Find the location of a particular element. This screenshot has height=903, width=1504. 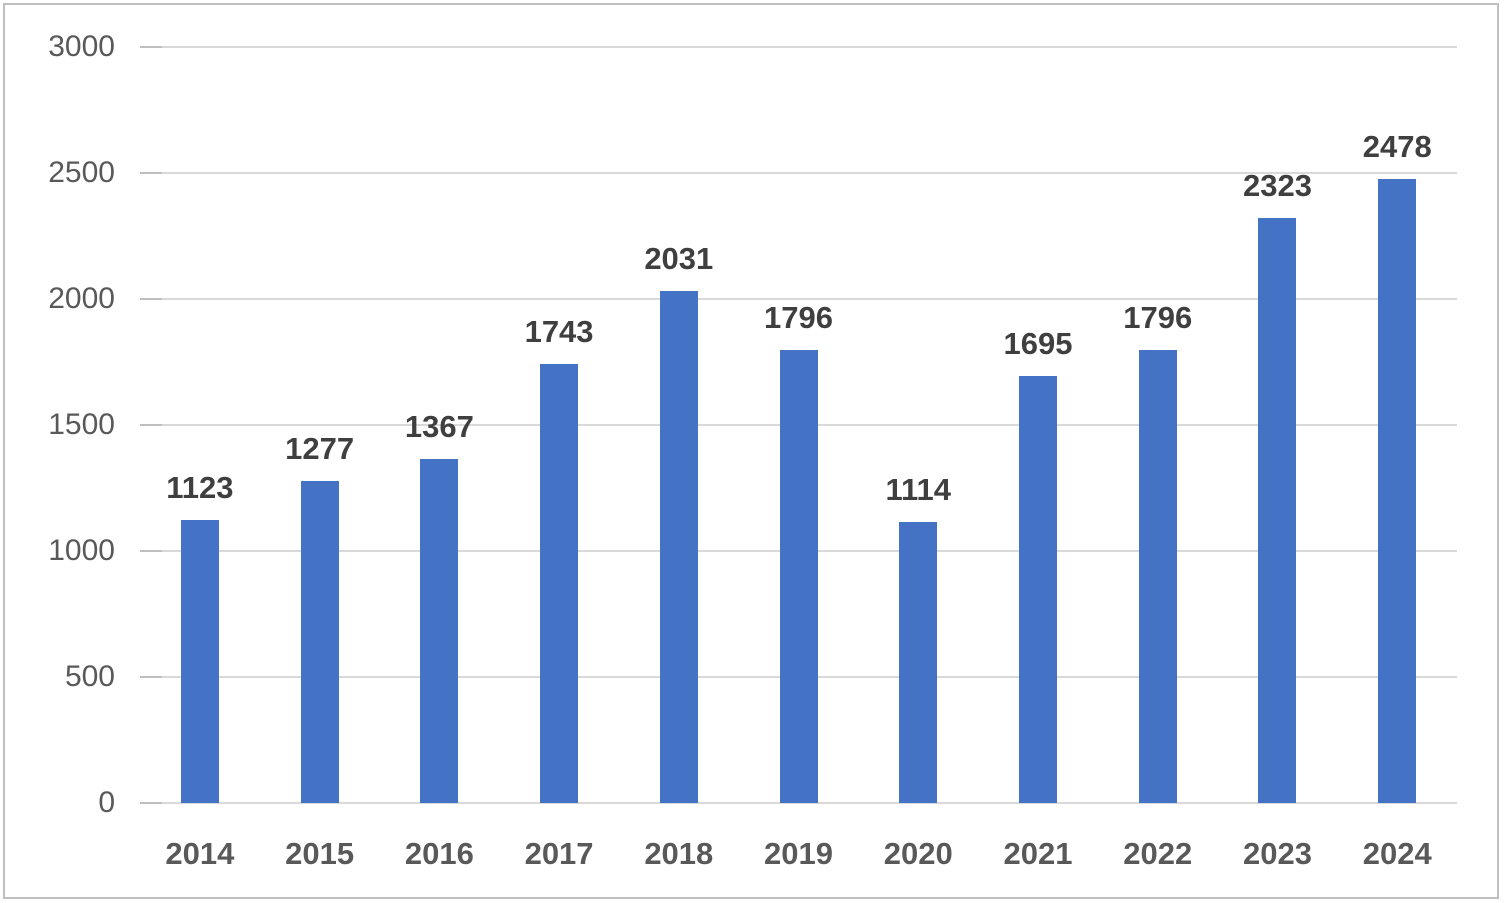

x-axis-category-label: 2021 is located at coordinates (1038, 853).